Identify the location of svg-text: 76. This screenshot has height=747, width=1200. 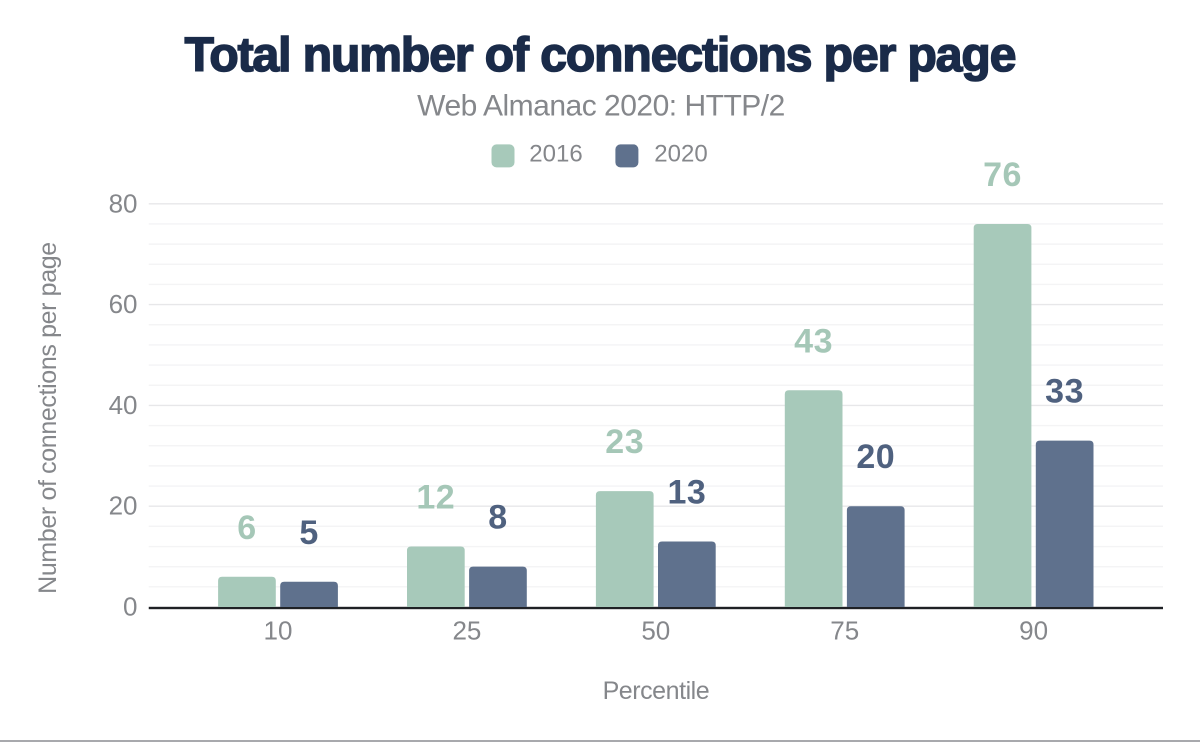
(1002, 175).